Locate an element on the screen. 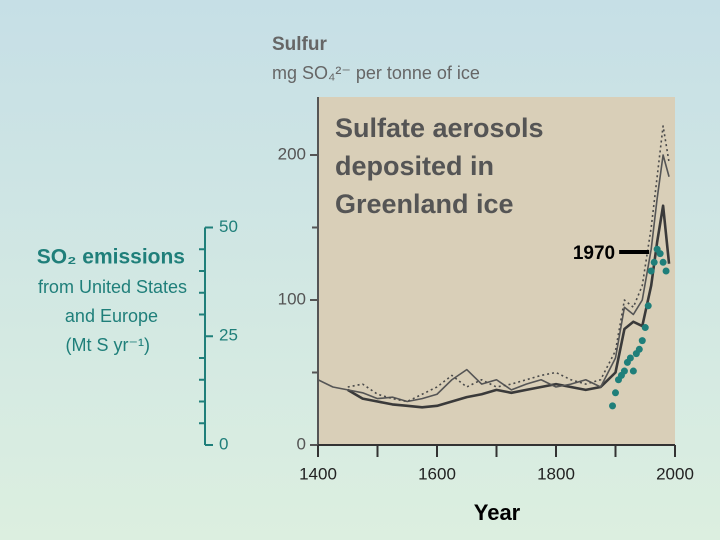 Image resolution: width=720 pixels, height=540 pixels. x-tick-label: 1400 is located at coordinates (318, 473).